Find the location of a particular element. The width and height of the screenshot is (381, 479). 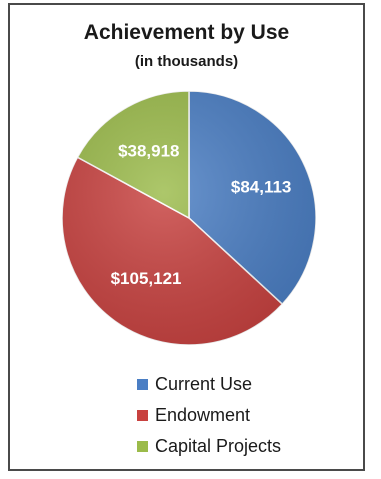

legend-swatch-capital-projects is located at coordinates (142, 446).